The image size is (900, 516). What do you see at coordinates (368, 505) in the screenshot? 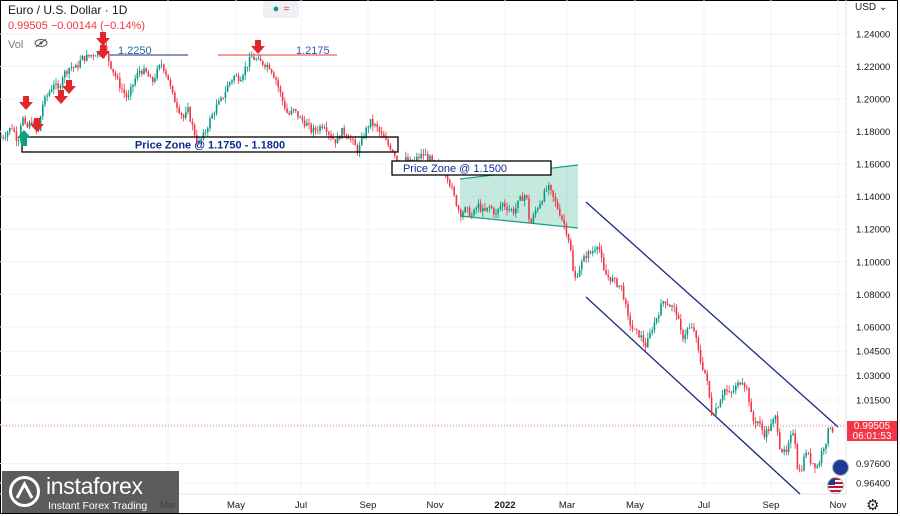
I see `x-tick-label: Sep` at bounding box center [368, 505].